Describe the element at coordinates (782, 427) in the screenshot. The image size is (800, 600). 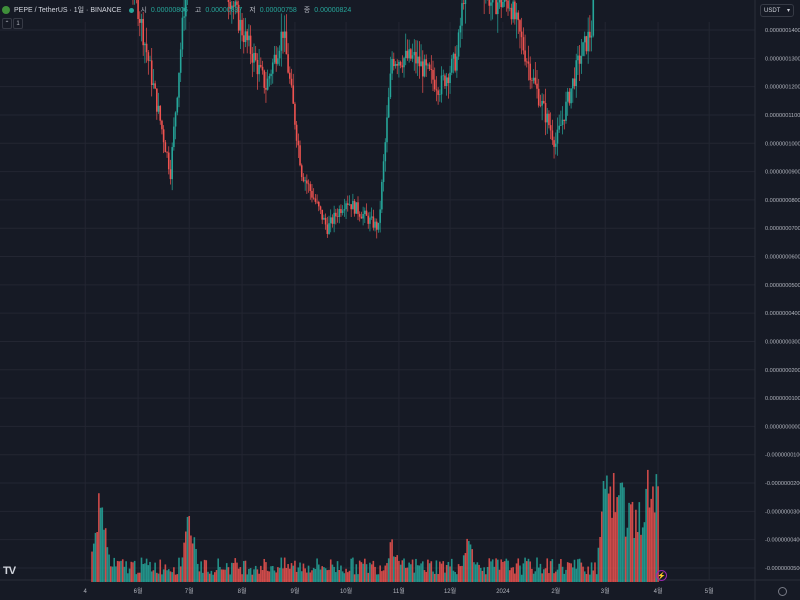
I see `y-tick-label: 0.0000000000` at that location.